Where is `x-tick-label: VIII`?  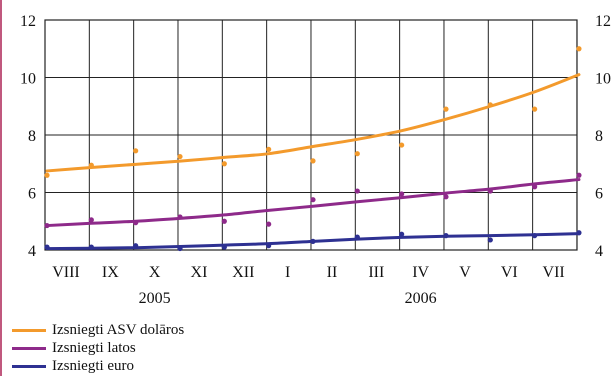
x-tick-label: VIII is located at coordinates (66, 272).